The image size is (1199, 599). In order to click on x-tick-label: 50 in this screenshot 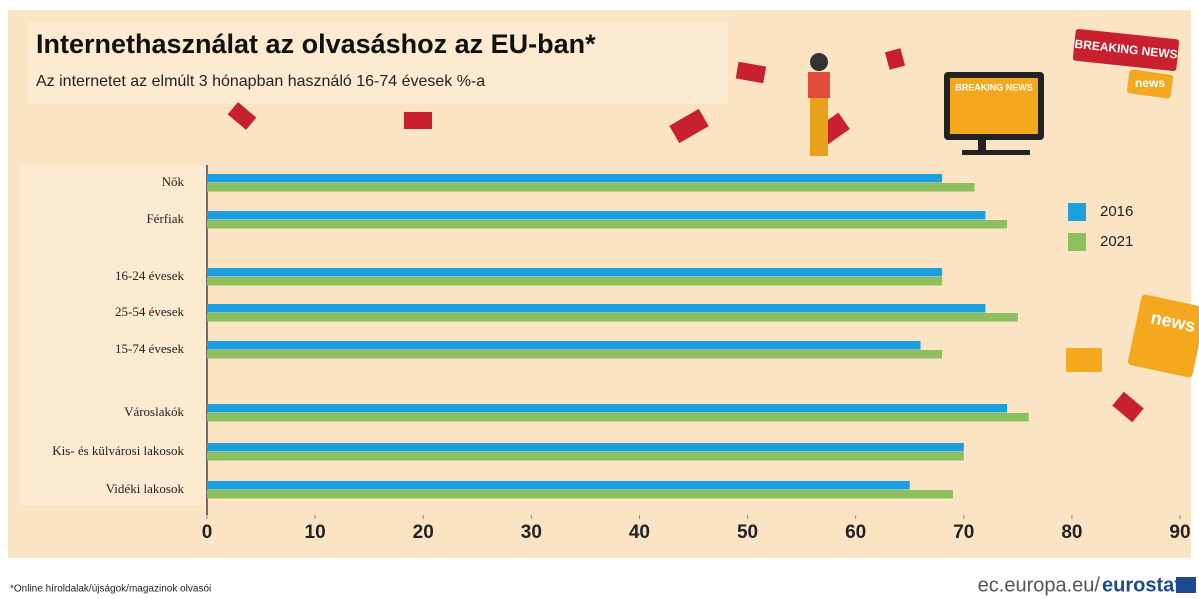, I will do `click(747, 532)`.